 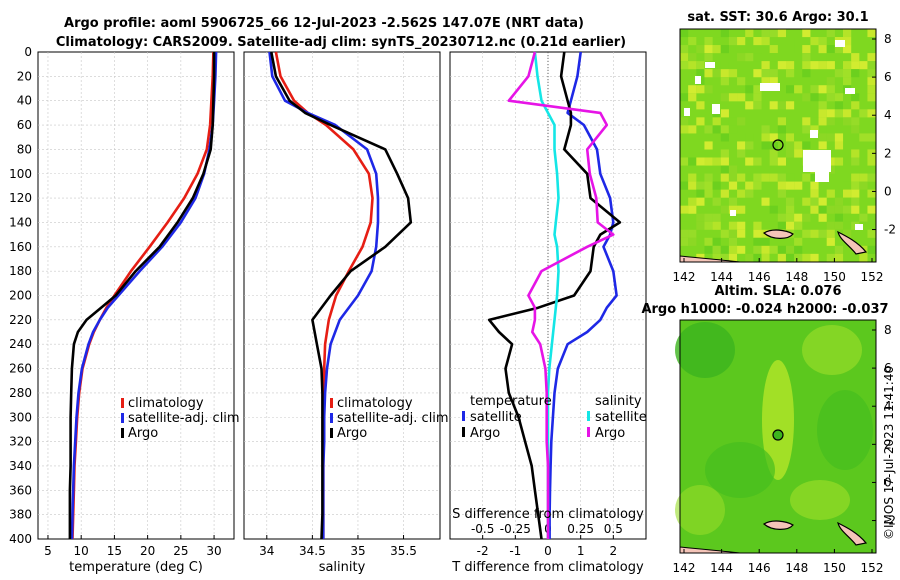 I want to click on legend-swatch-s-argo, so click(x=588, y=432).